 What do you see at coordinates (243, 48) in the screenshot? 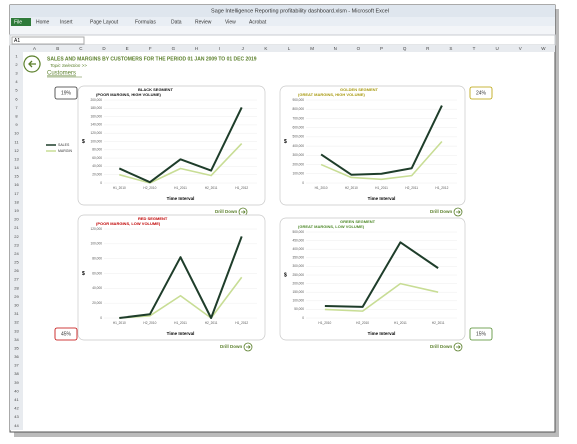
I see `column-header: J` at bounding box center [243, 48].